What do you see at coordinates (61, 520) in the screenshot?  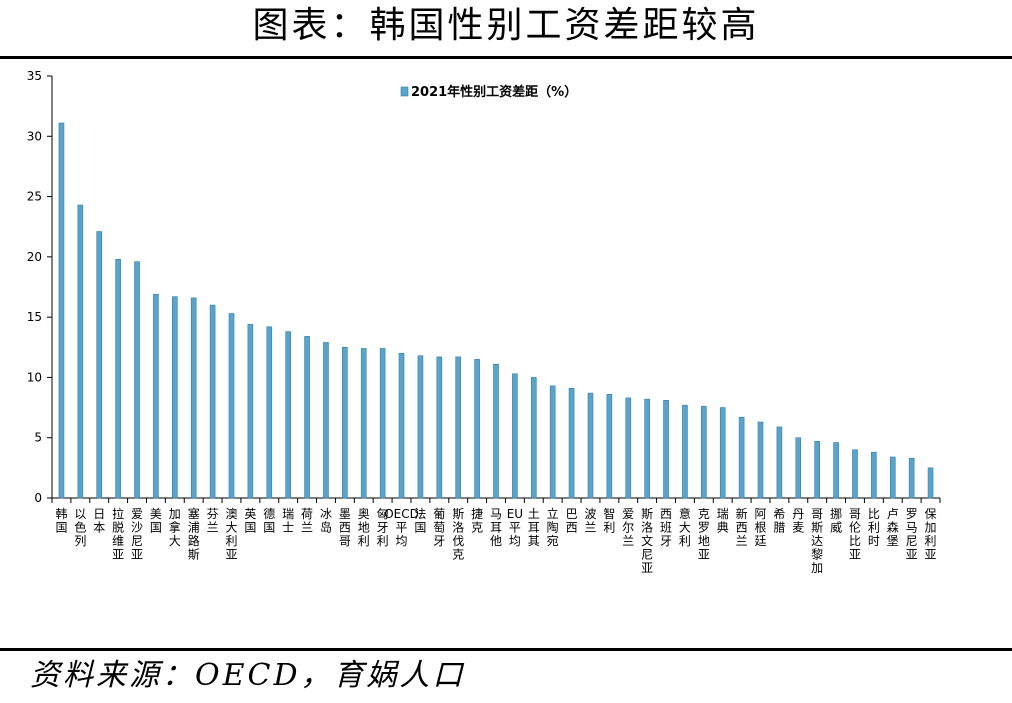 I see `category-label: 韩国` at bounding box center [61, 520].